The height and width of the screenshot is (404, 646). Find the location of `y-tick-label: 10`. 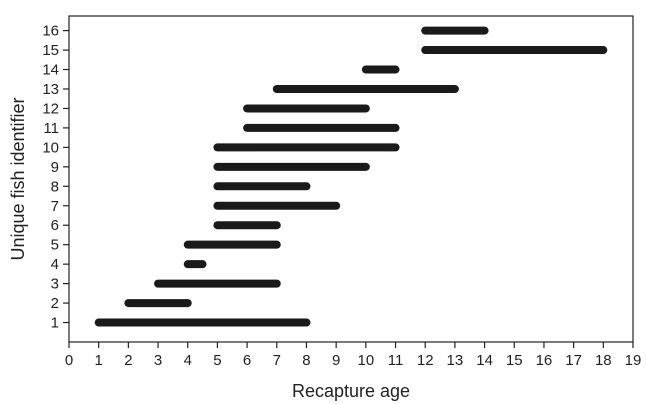

y-tick-label: 10 is located at coordinates (50, 147).